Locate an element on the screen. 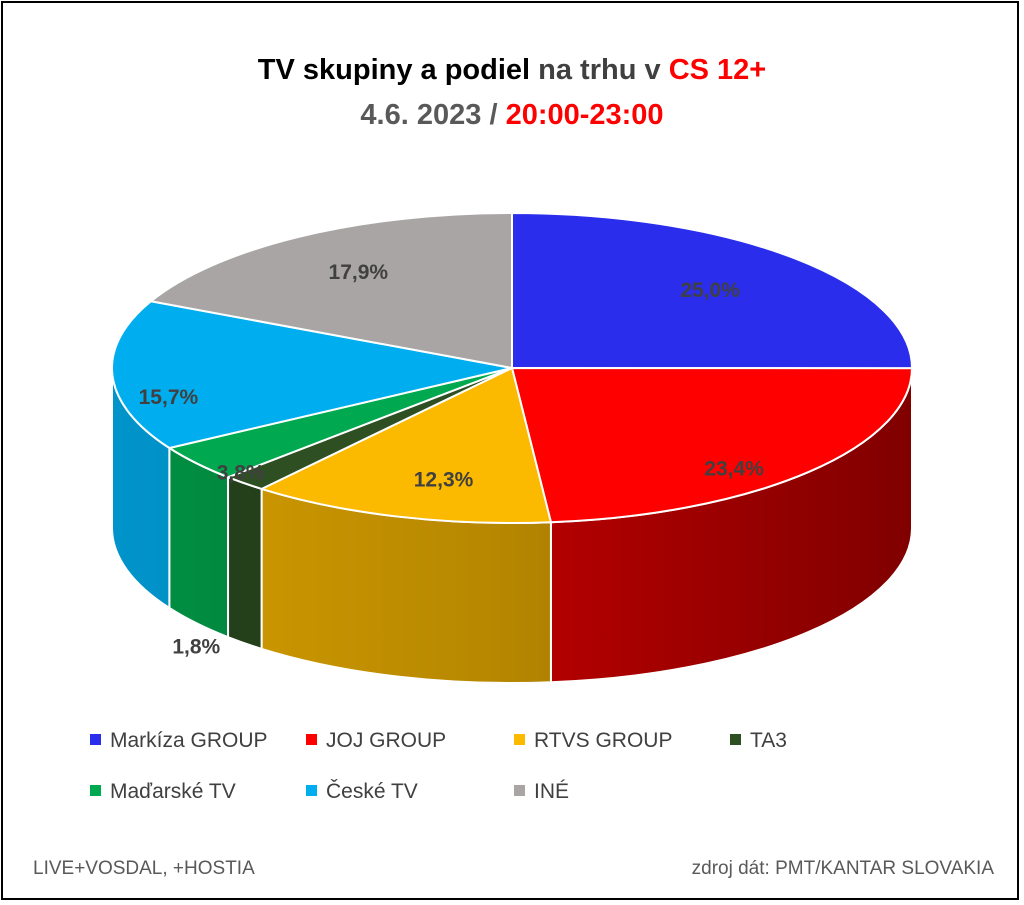 This screenshot has width=1024, height=905. data-label-ta3: 1,8% is located at coordinates (196, 647).